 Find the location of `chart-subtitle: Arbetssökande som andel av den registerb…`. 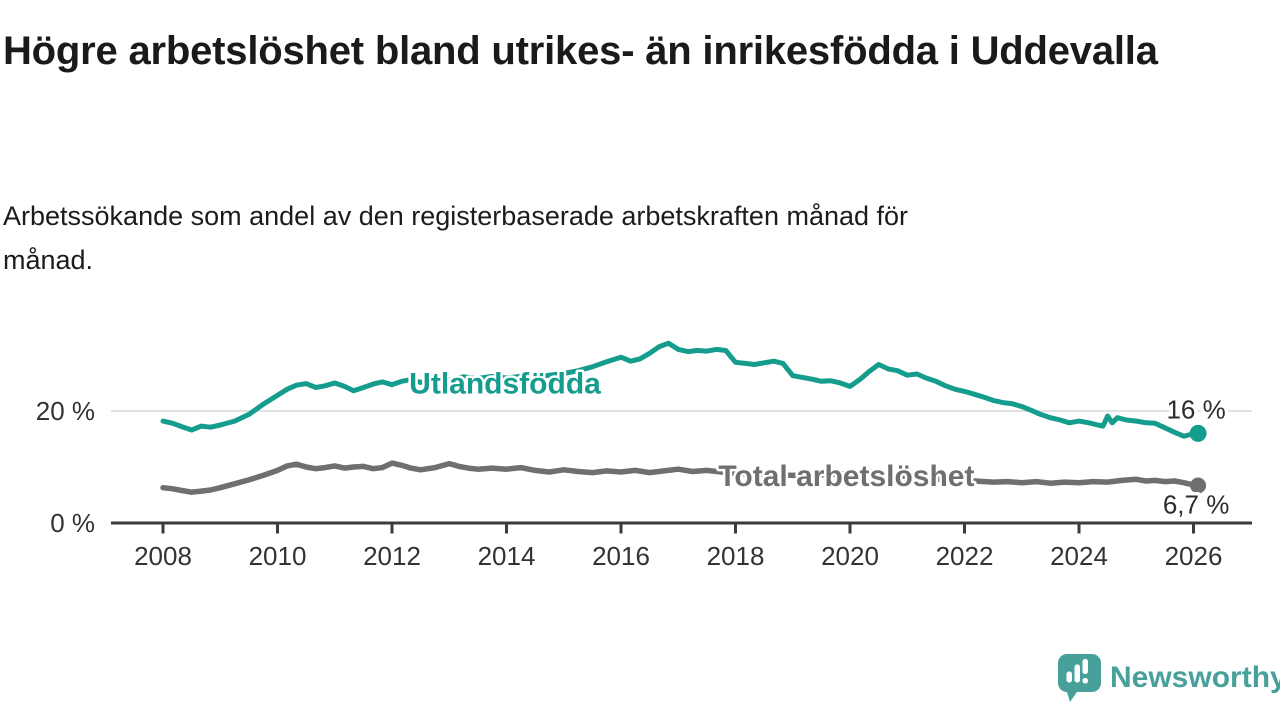

chart-subtitle: Arbetssökande som andel av den registerb… is located at coordinates (456, 238).